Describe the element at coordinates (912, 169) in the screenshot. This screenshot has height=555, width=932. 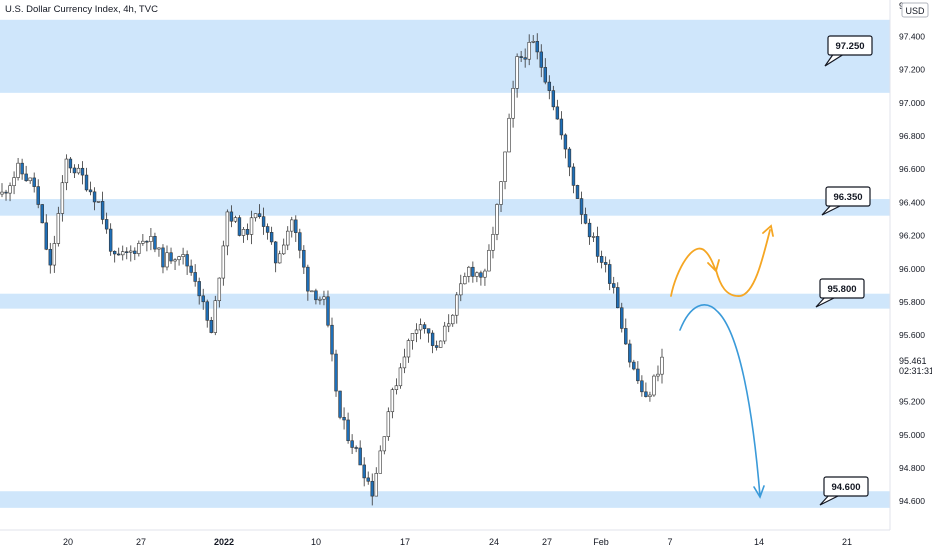
I see `price-tick-label: 96.600` at that location.